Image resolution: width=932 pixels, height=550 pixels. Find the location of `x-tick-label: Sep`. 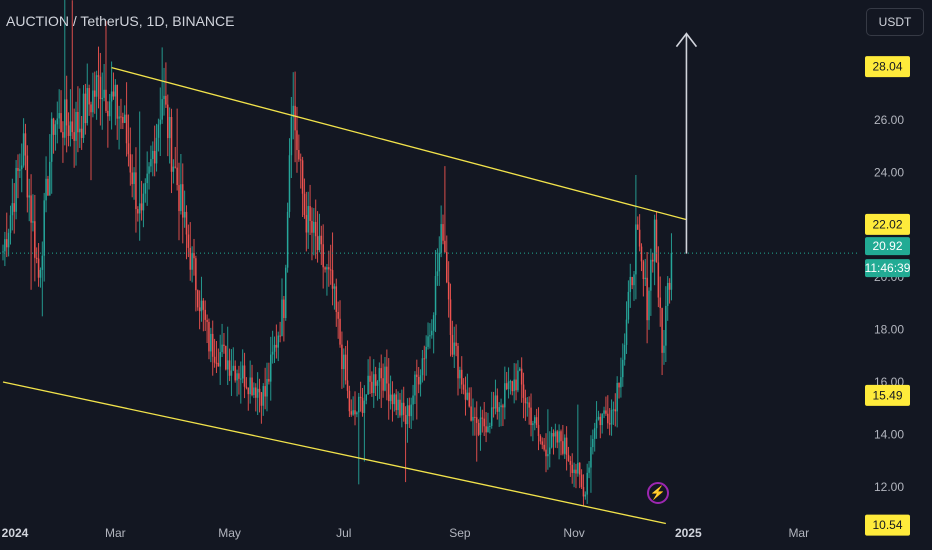

x-tick-label: Sep is located at coordinates (460, 533).